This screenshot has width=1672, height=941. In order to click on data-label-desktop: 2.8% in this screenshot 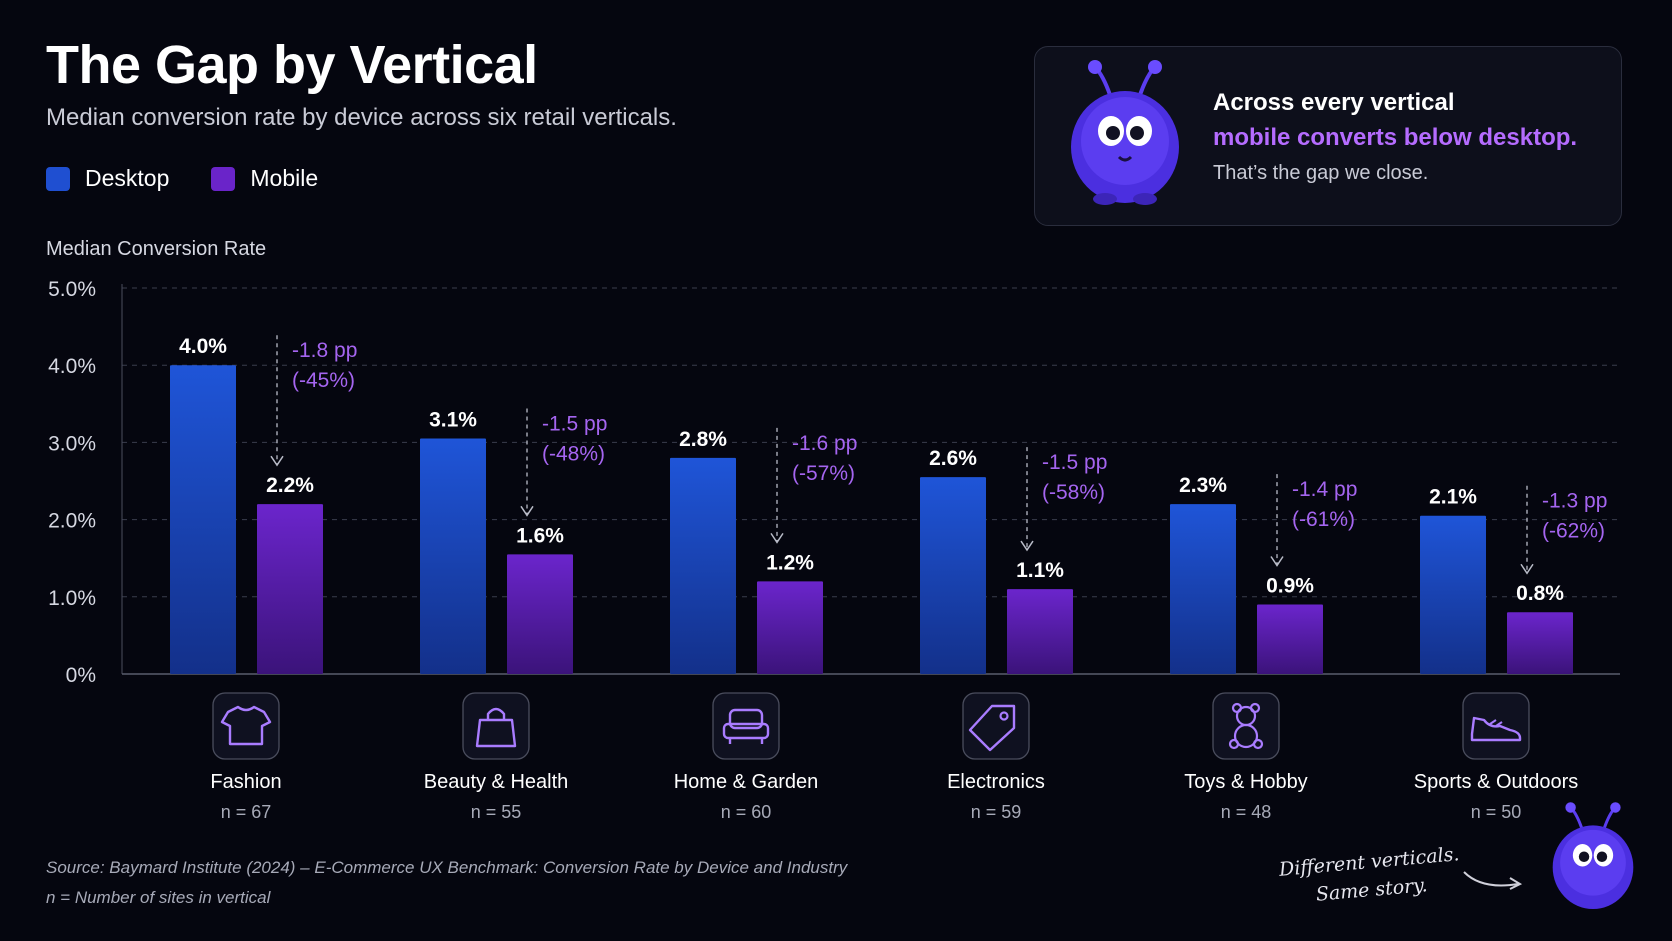, I will do `click(703, 439)`.